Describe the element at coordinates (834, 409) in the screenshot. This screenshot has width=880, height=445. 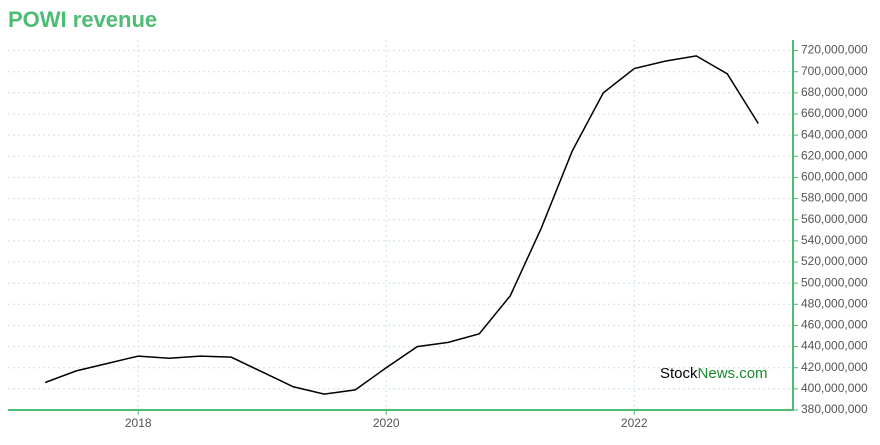
I see `y-tick-label: 380,000,000` at that location.